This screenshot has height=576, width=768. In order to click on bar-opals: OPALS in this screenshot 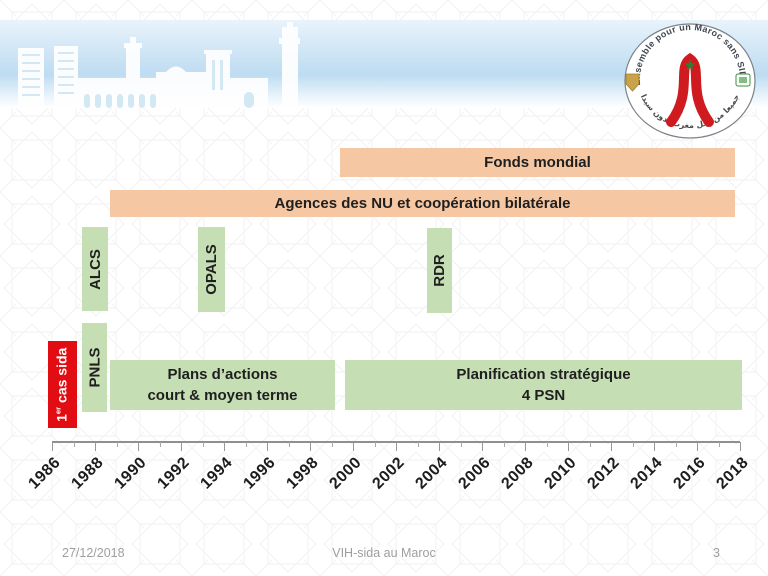, I will do `click(211, 269)`.